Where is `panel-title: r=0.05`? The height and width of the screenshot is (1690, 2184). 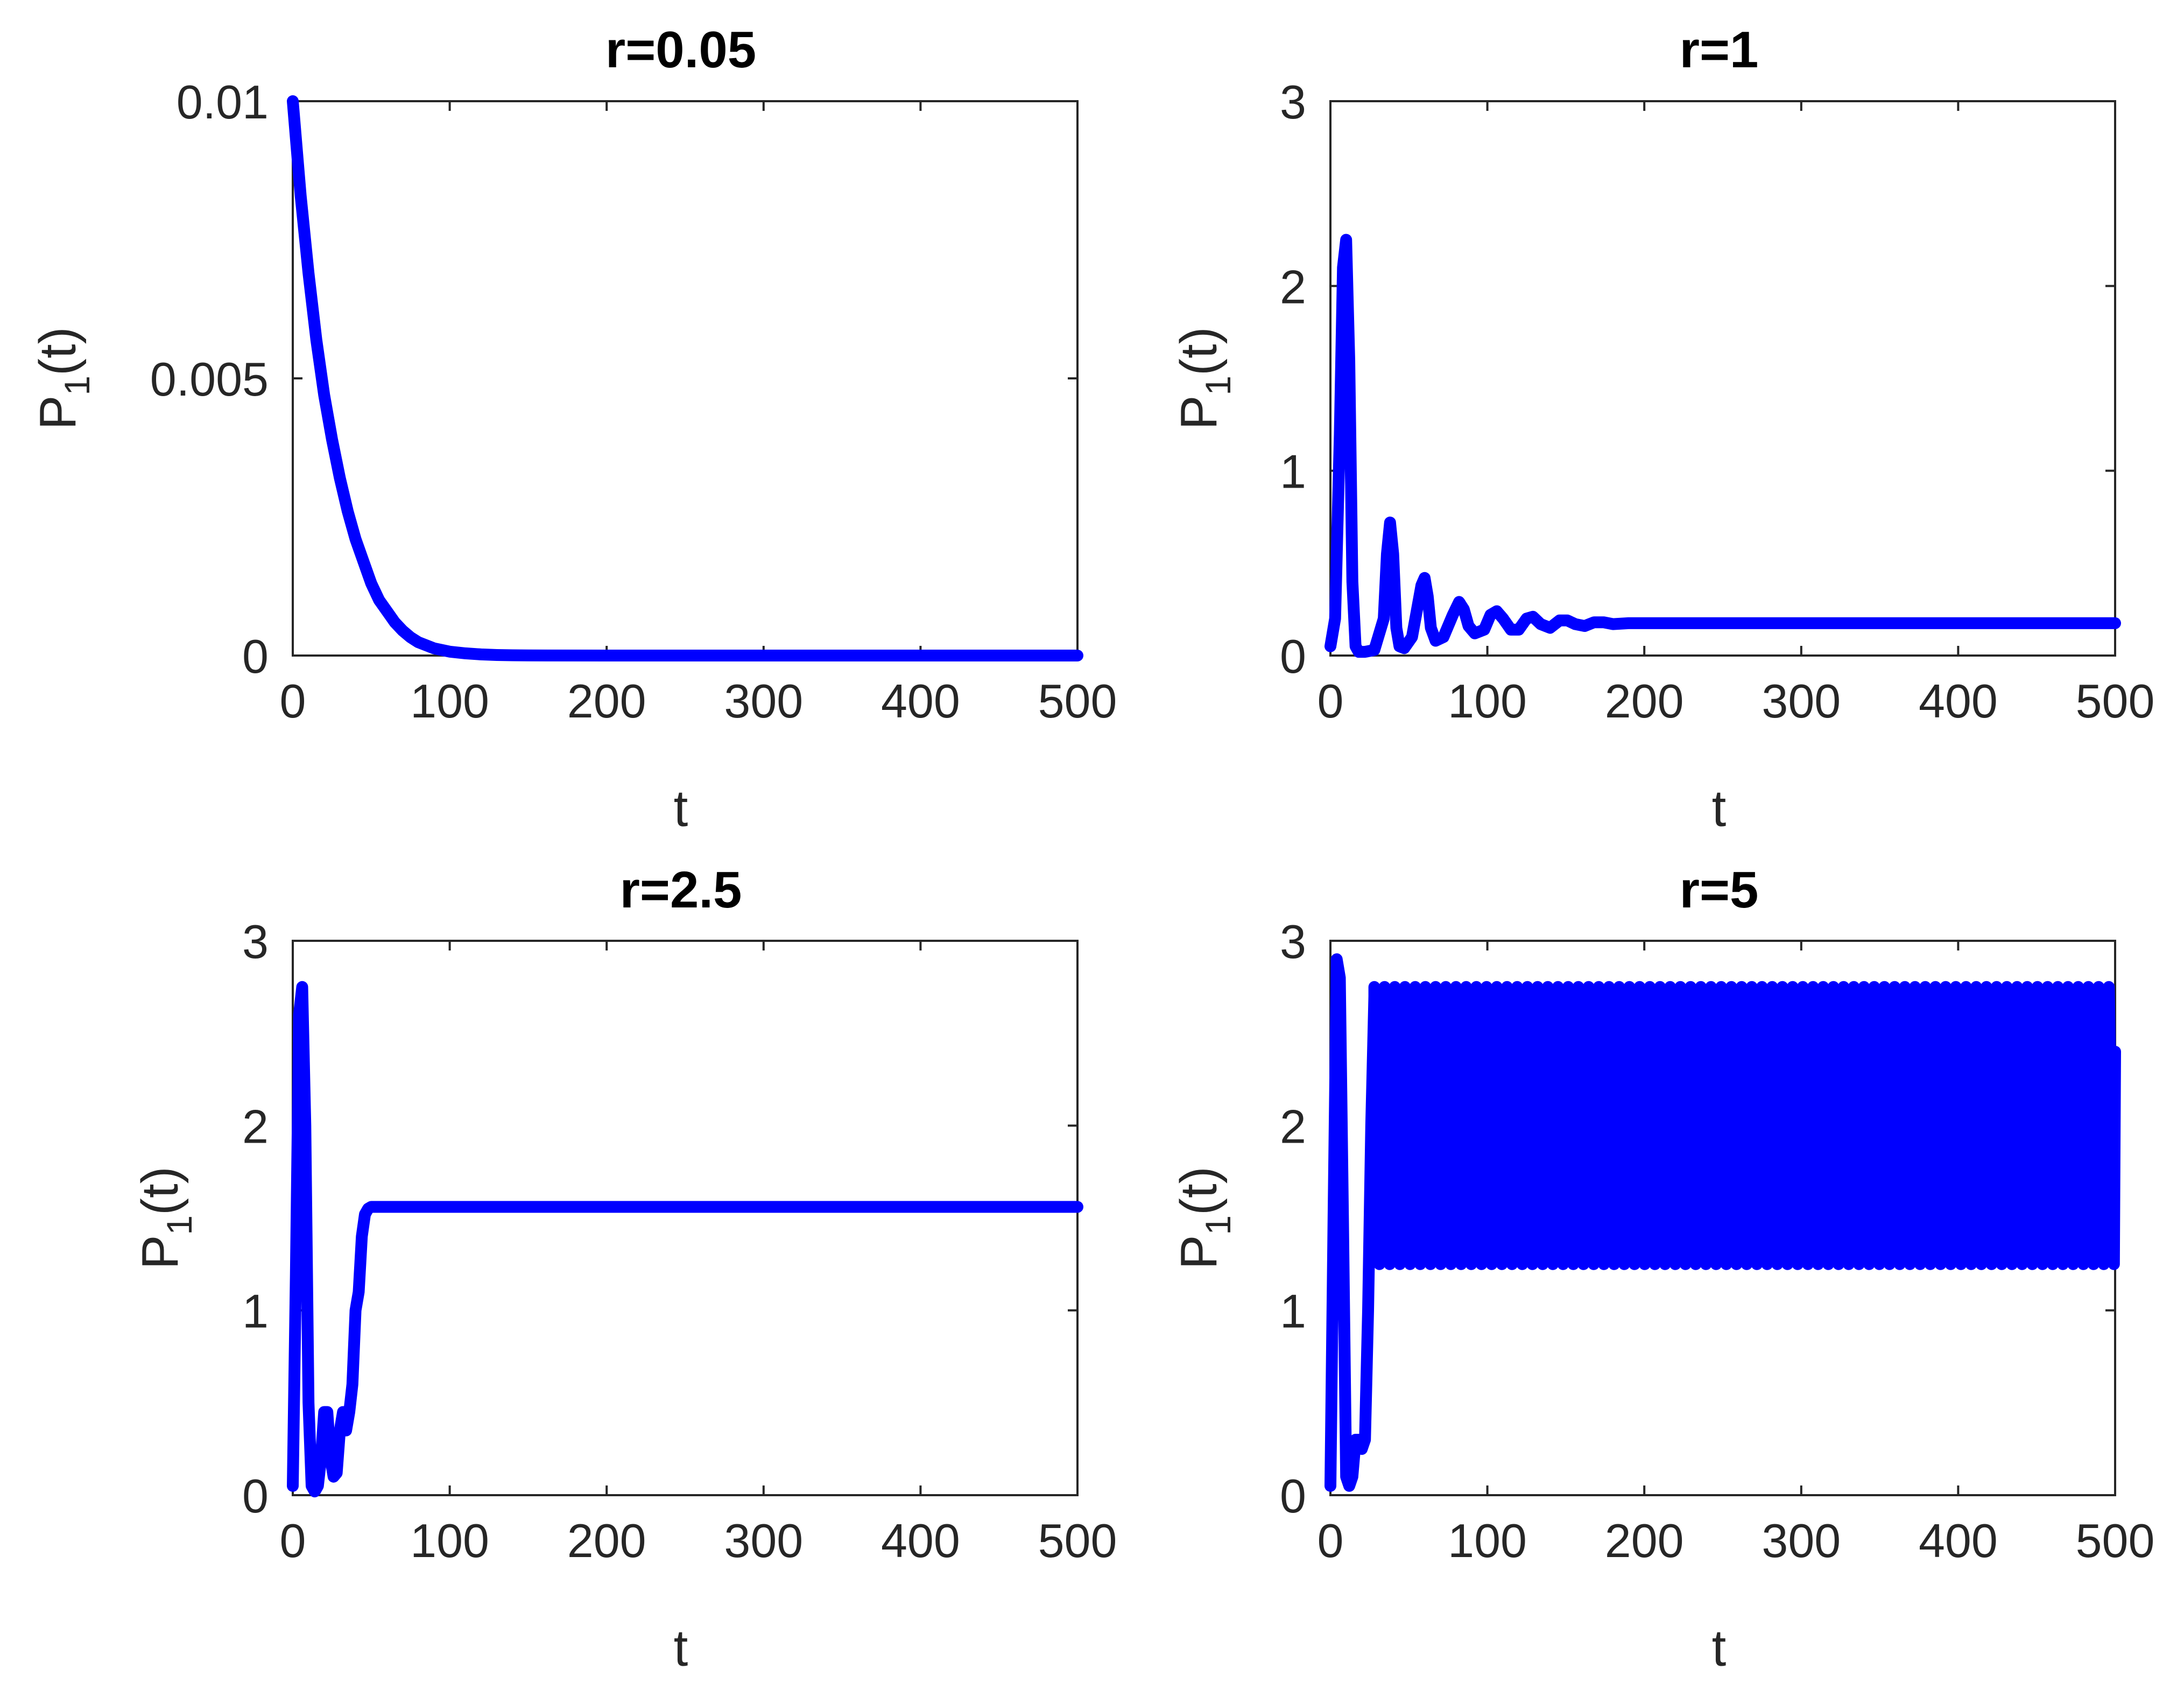
panel-title: r=0.05 is located at coordinates (680, 50).